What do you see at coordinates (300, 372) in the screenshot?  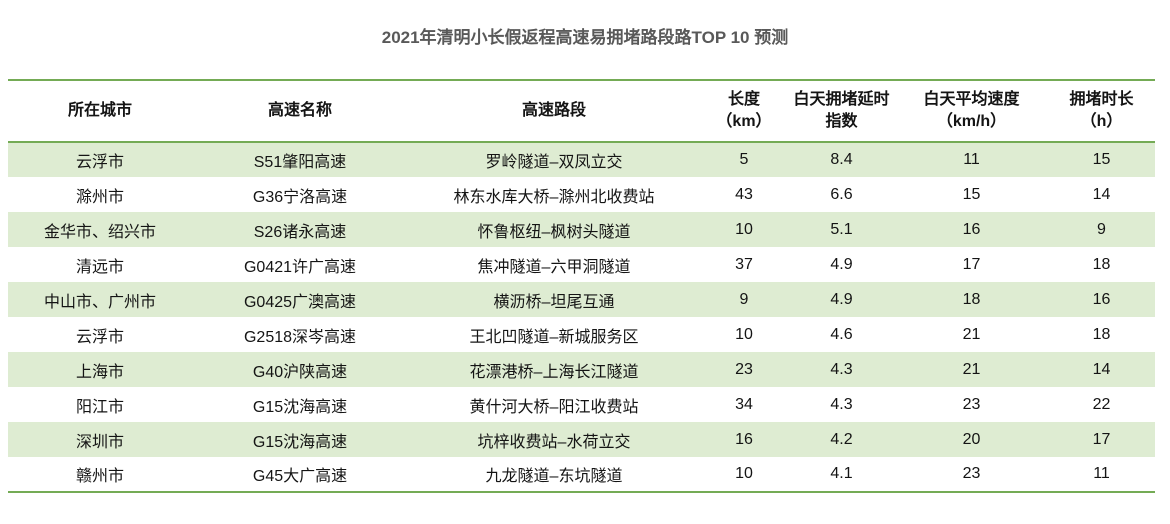 I see `cell-highway-name: G40沪陕高速` at bounding box center [300, 372].